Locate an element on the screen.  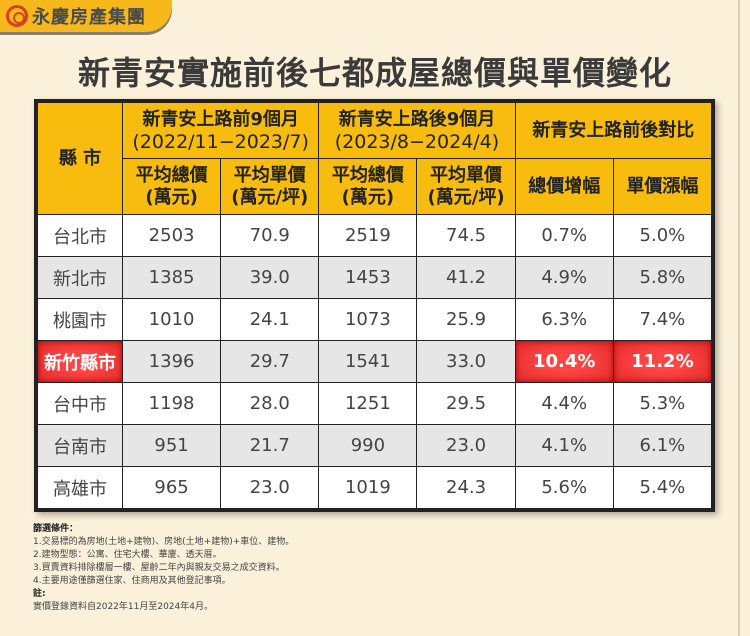
county-header: 縣 市 is located at coordinates (80, 158).